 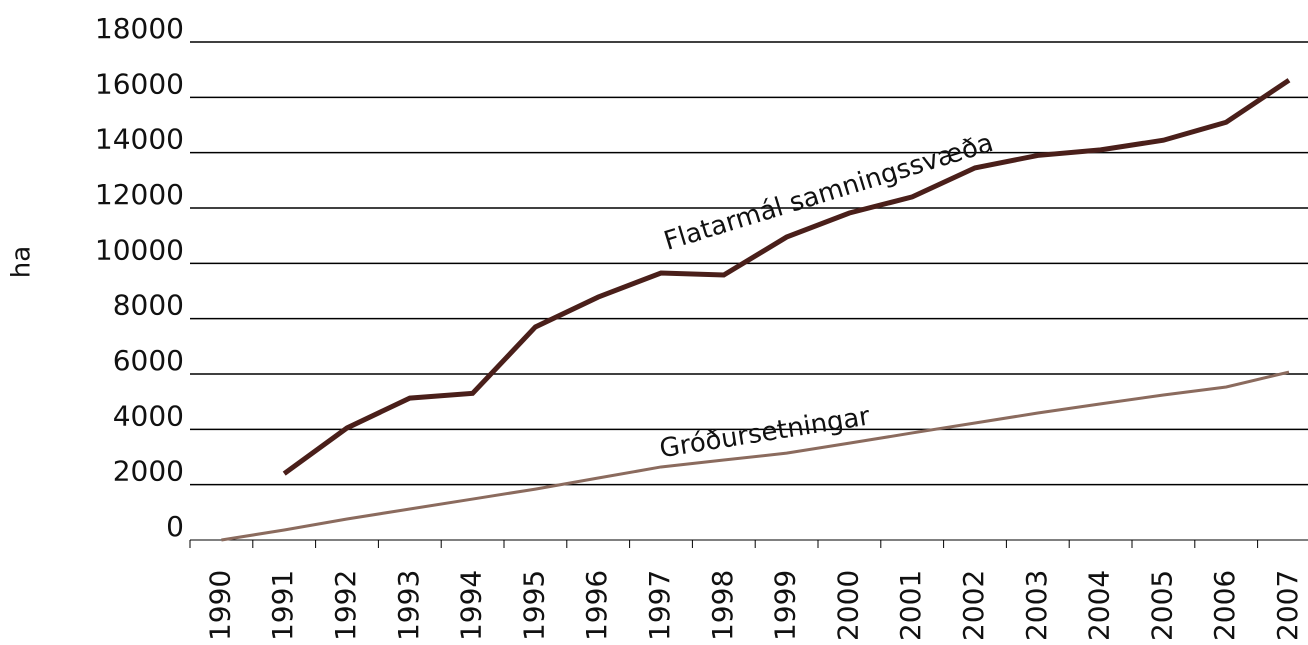 I want to click on y-tick-label: 8000, so click(x=148, y=305).